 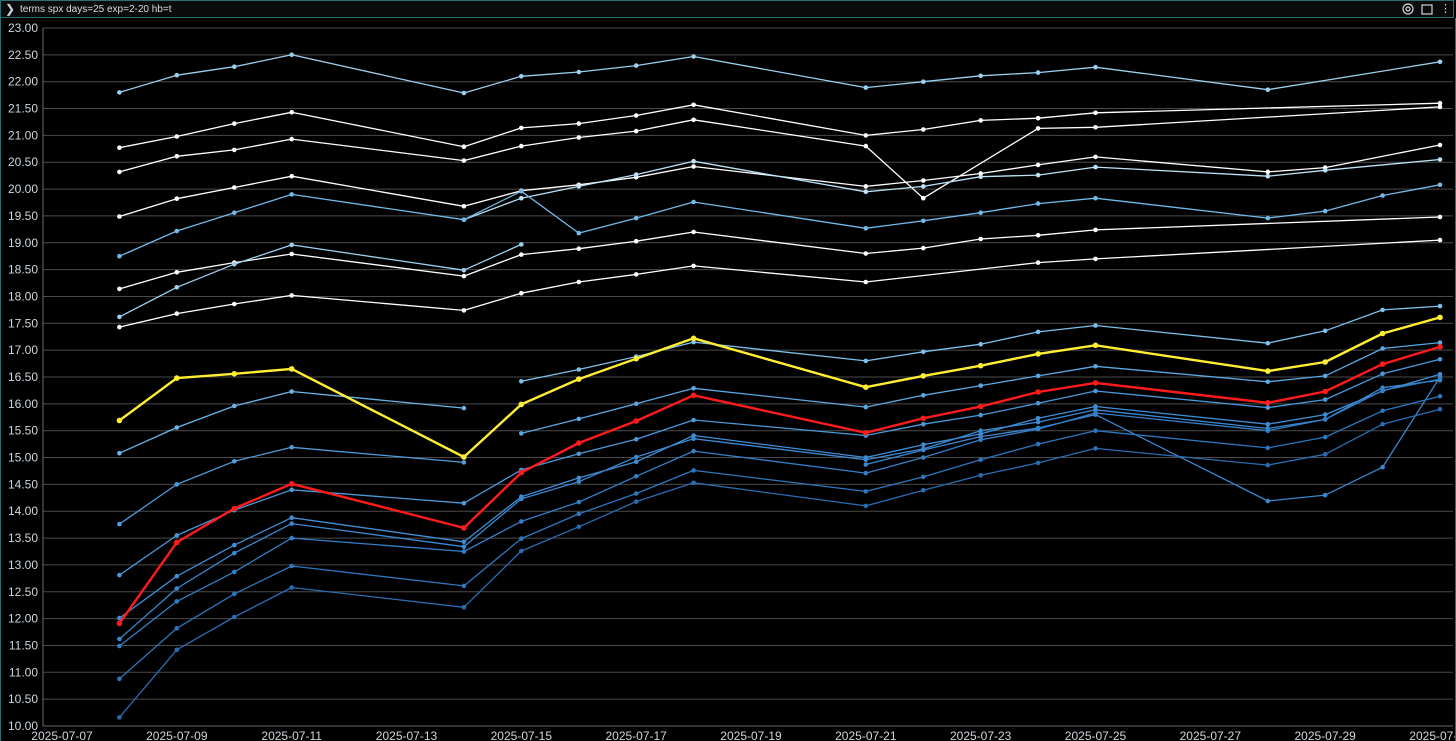 I want to click on series-14-point, so click(x=1440, y=359).